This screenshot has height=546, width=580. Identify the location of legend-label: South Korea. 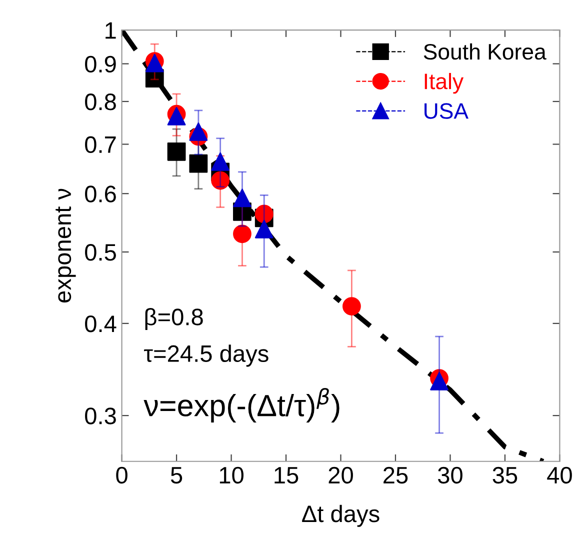
(485, 51).